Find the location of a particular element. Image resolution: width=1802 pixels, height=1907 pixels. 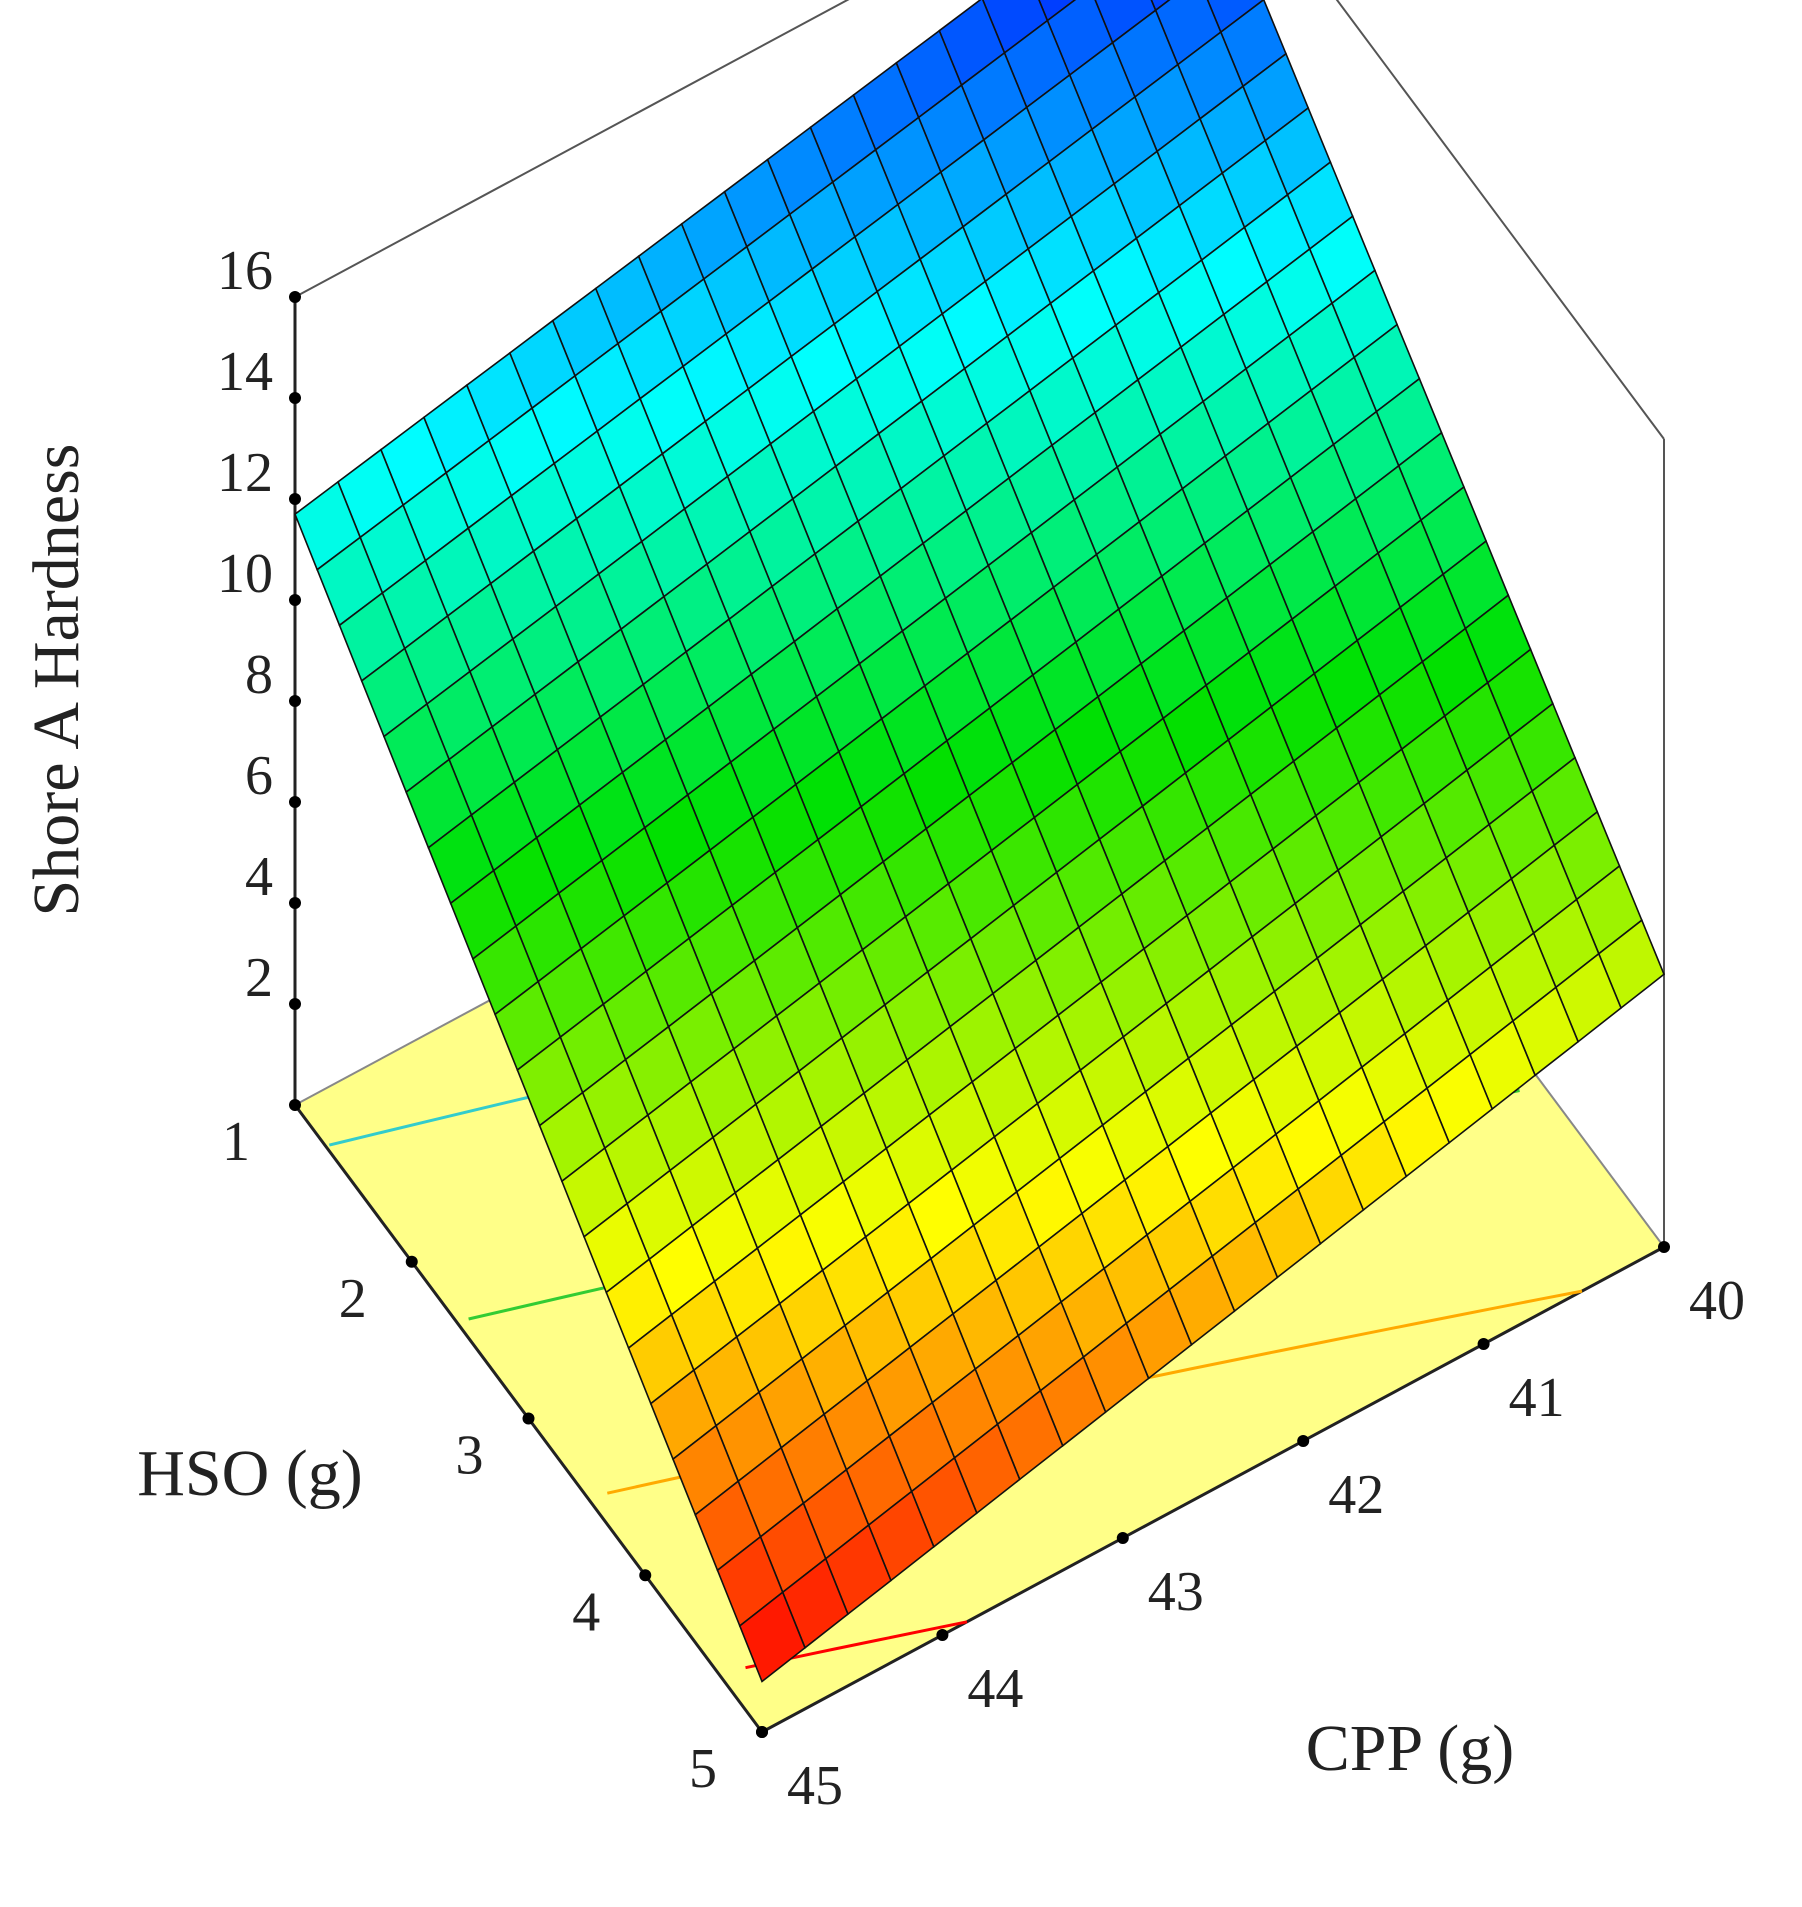

z-tick-label: 8 is located at coordinates (259, 675).